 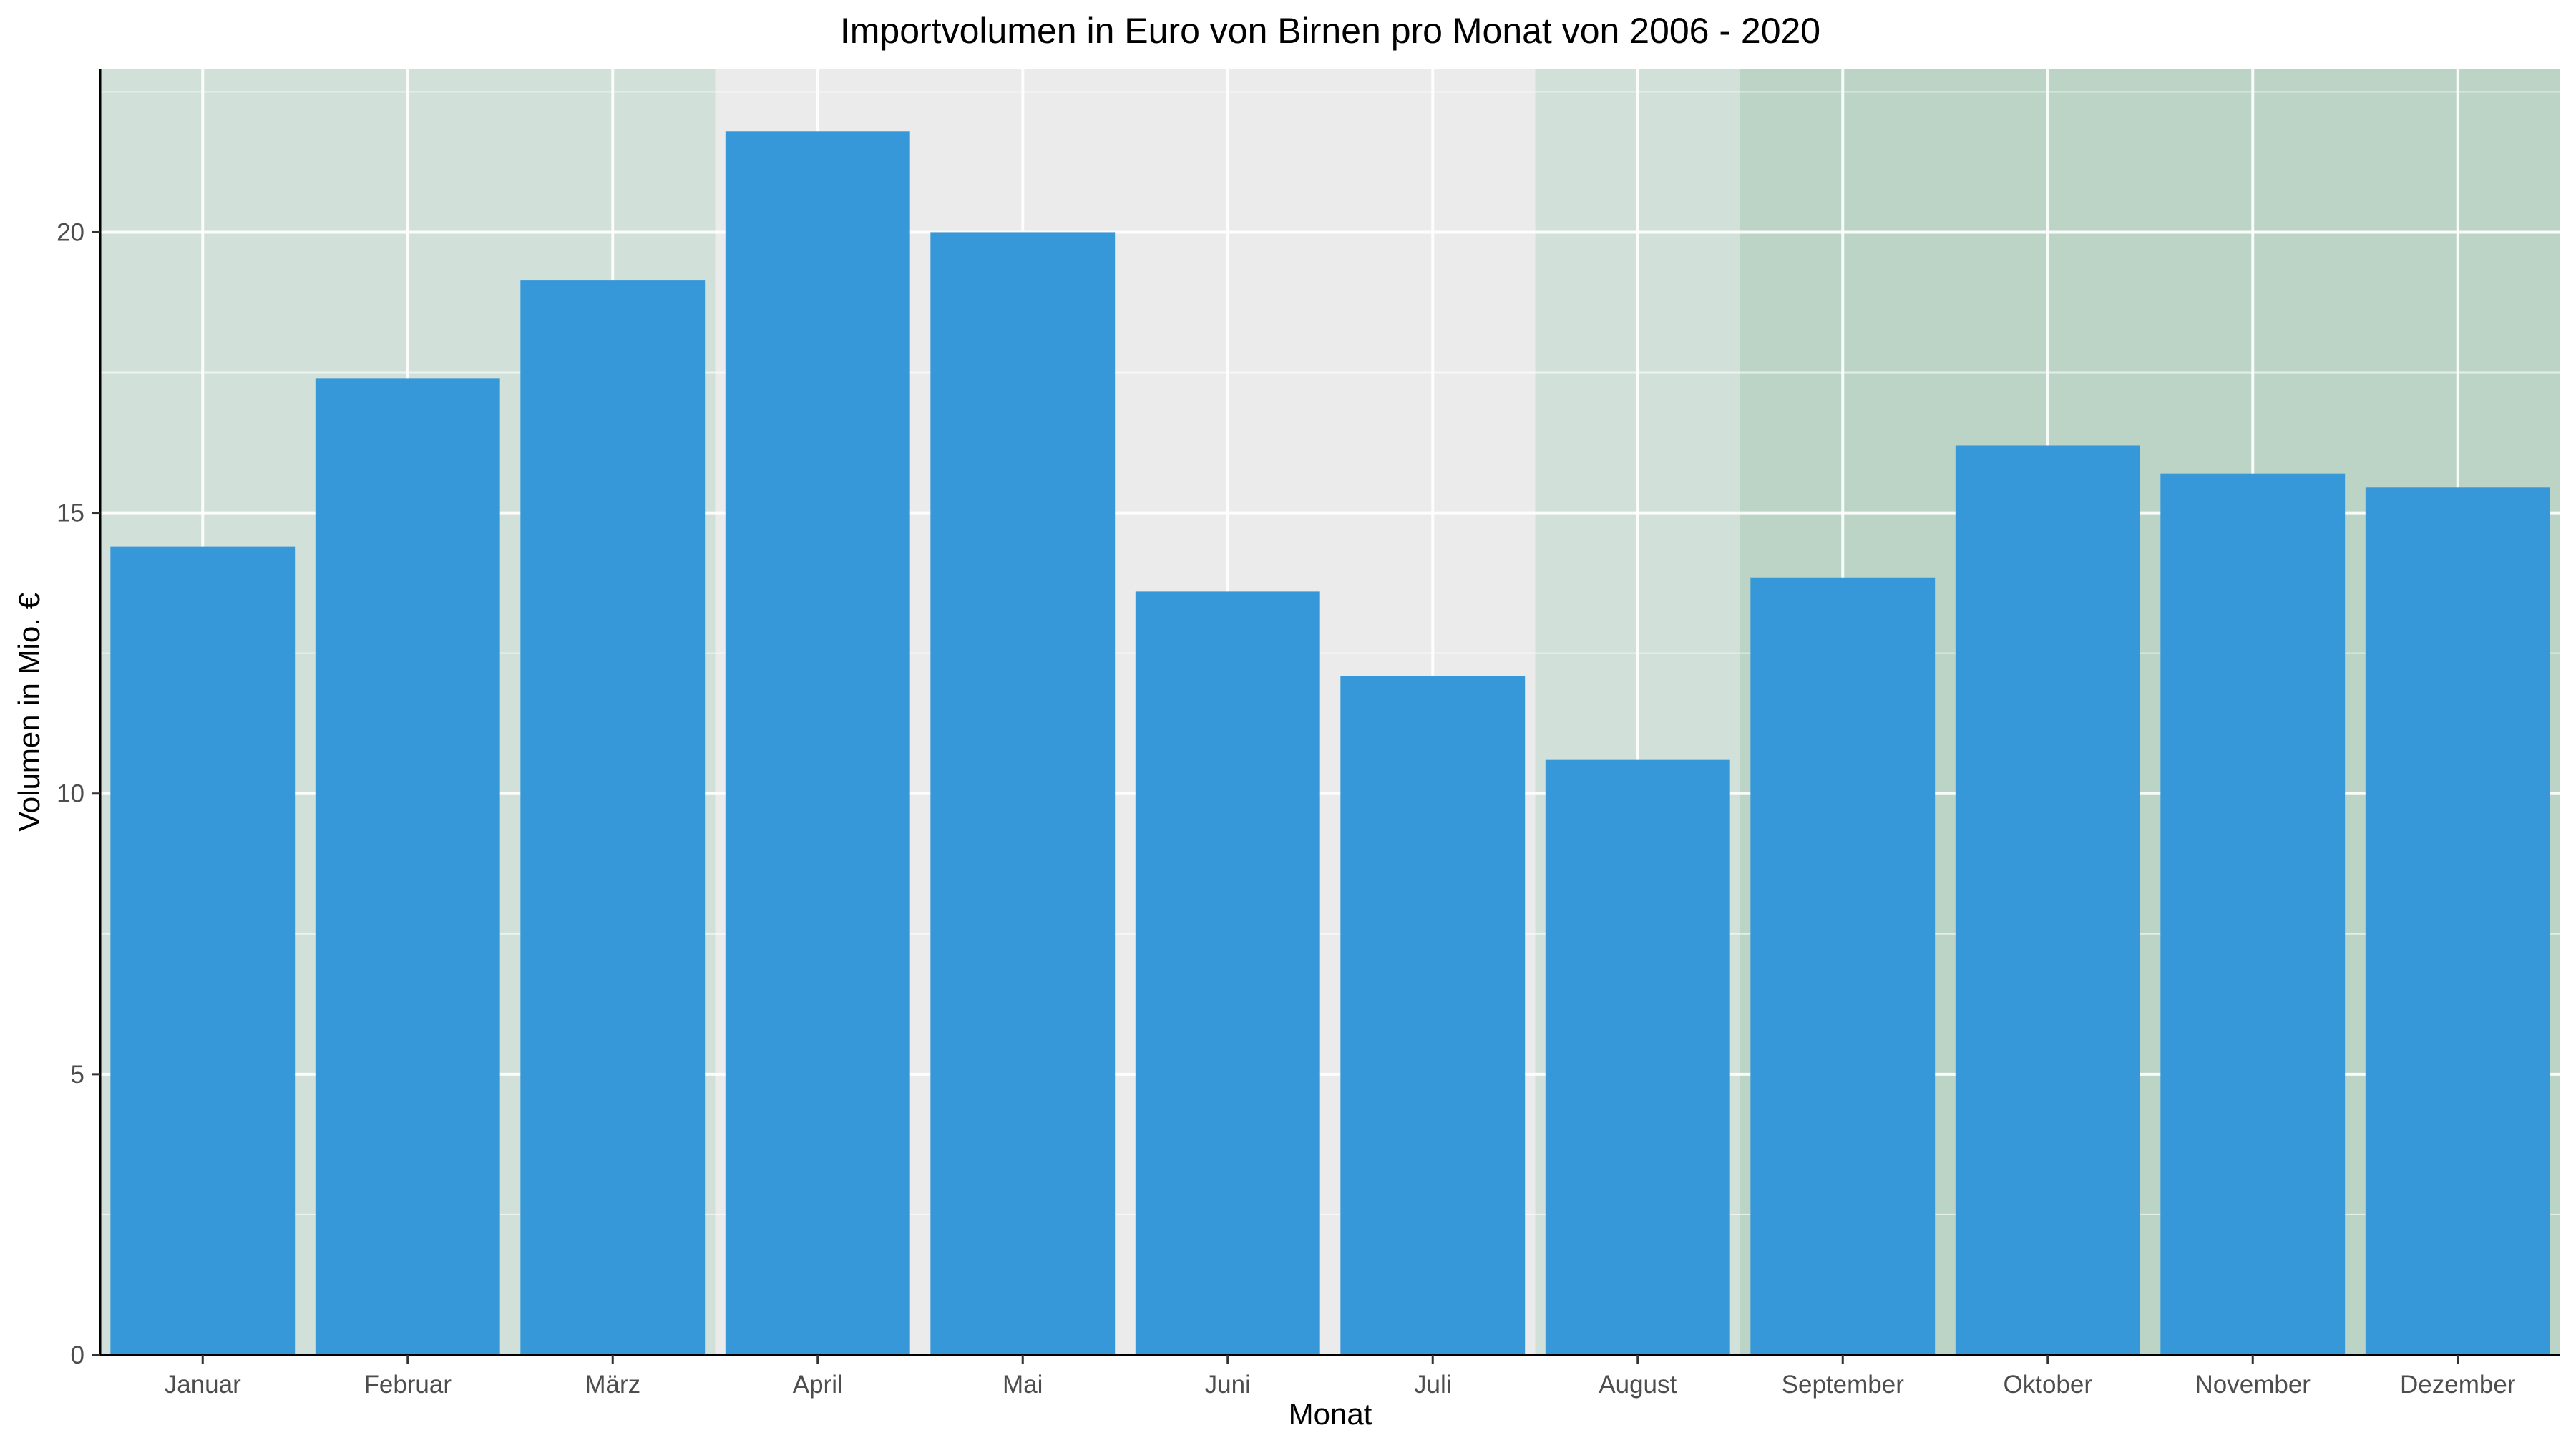 What do you see at coordinates (818, 1385) in the screenshot?
I see `x-tick-label: April` at bounding box center [818, 1385].